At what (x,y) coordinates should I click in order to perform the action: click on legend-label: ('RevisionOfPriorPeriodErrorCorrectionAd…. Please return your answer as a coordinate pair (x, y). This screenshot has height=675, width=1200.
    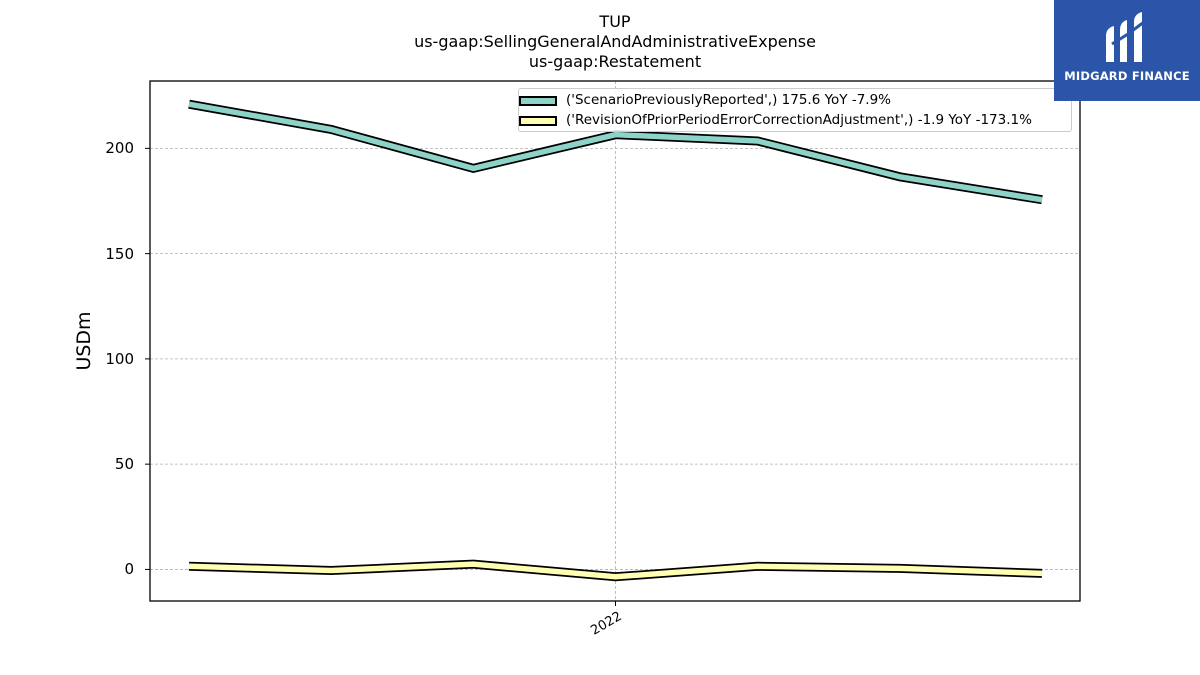
    Looking at the image, I should click on (799, 120).